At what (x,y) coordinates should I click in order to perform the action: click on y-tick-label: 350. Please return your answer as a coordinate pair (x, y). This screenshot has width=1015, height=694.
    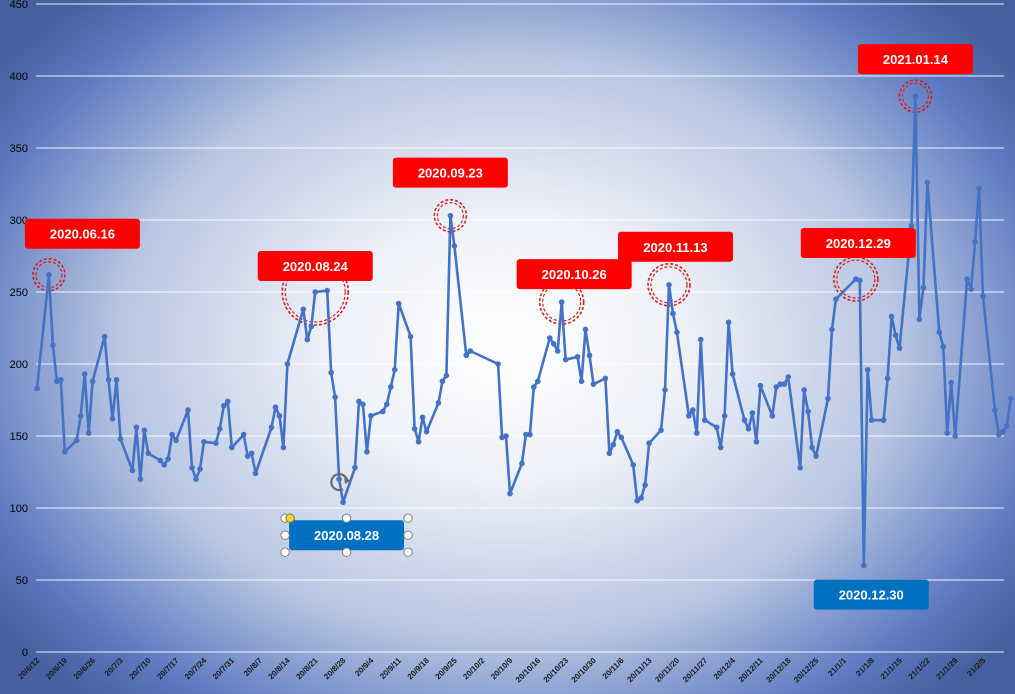
    Looking at the image, I should click on (19, 149).